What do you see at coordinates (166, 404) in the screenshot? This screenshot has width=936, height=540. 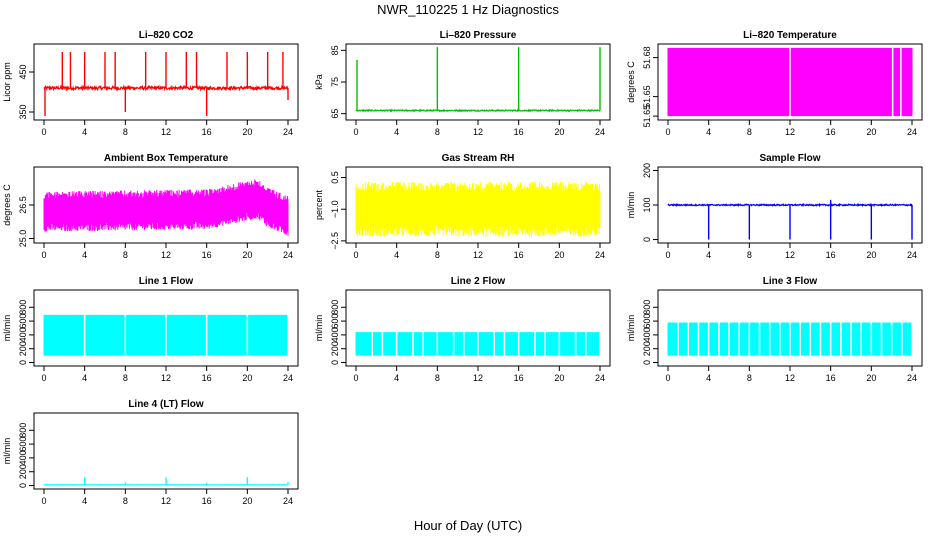 I see `panel-title: Line 4 (LT) Flow` at bounding box center [166, 404].